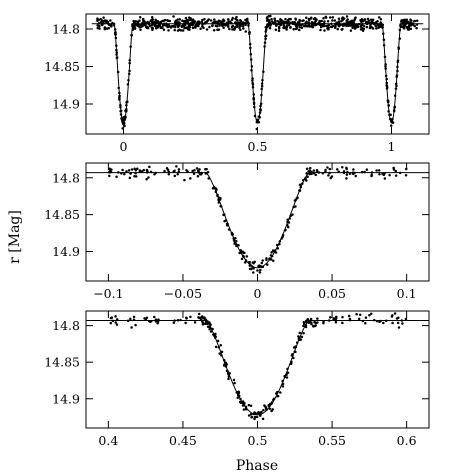  I want to click on x-tick-label: 0.6, so click(407, 440).